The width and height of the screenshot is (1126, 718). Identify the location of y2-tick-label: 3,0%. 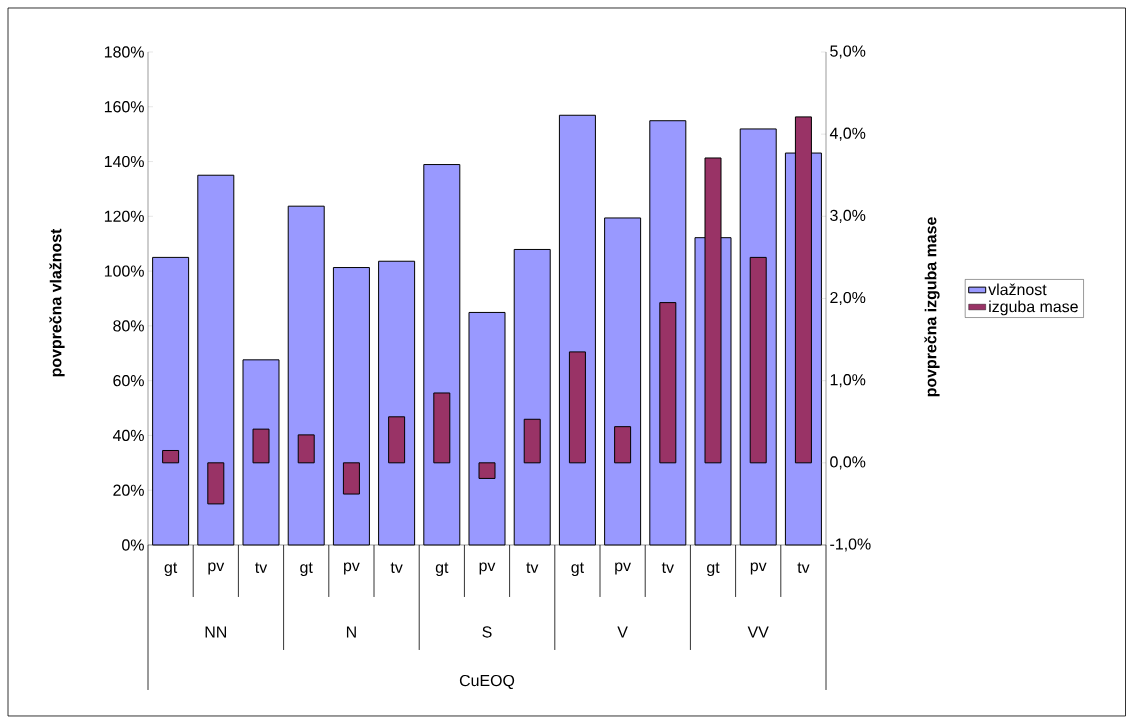
(848, 216).